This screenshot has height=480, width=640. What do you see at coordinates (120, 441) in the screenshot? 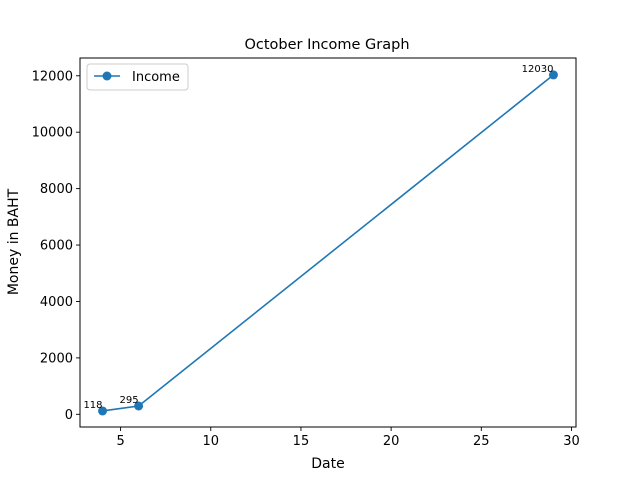
I see `x-tick-label: 5` at bounding box center [120, 441].